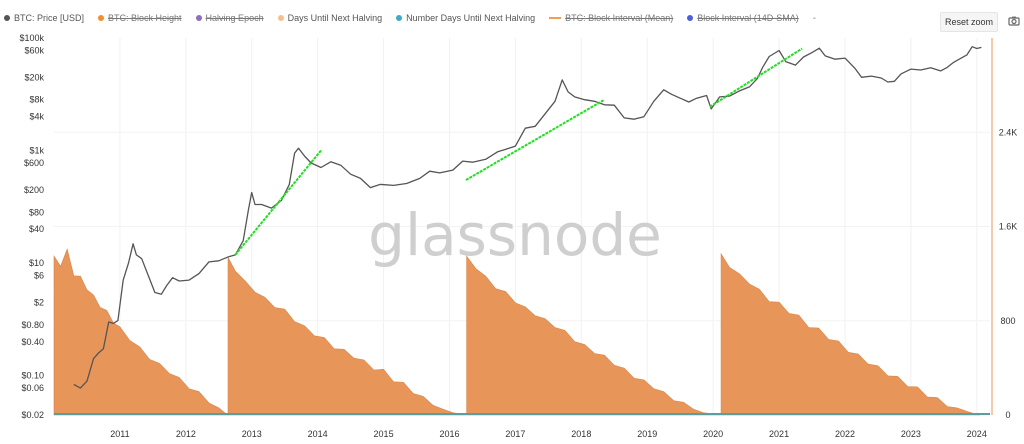 This screenshot has width=1024, height=444. I want to click on legend-label: Halving Epoch, so click(234, 18).